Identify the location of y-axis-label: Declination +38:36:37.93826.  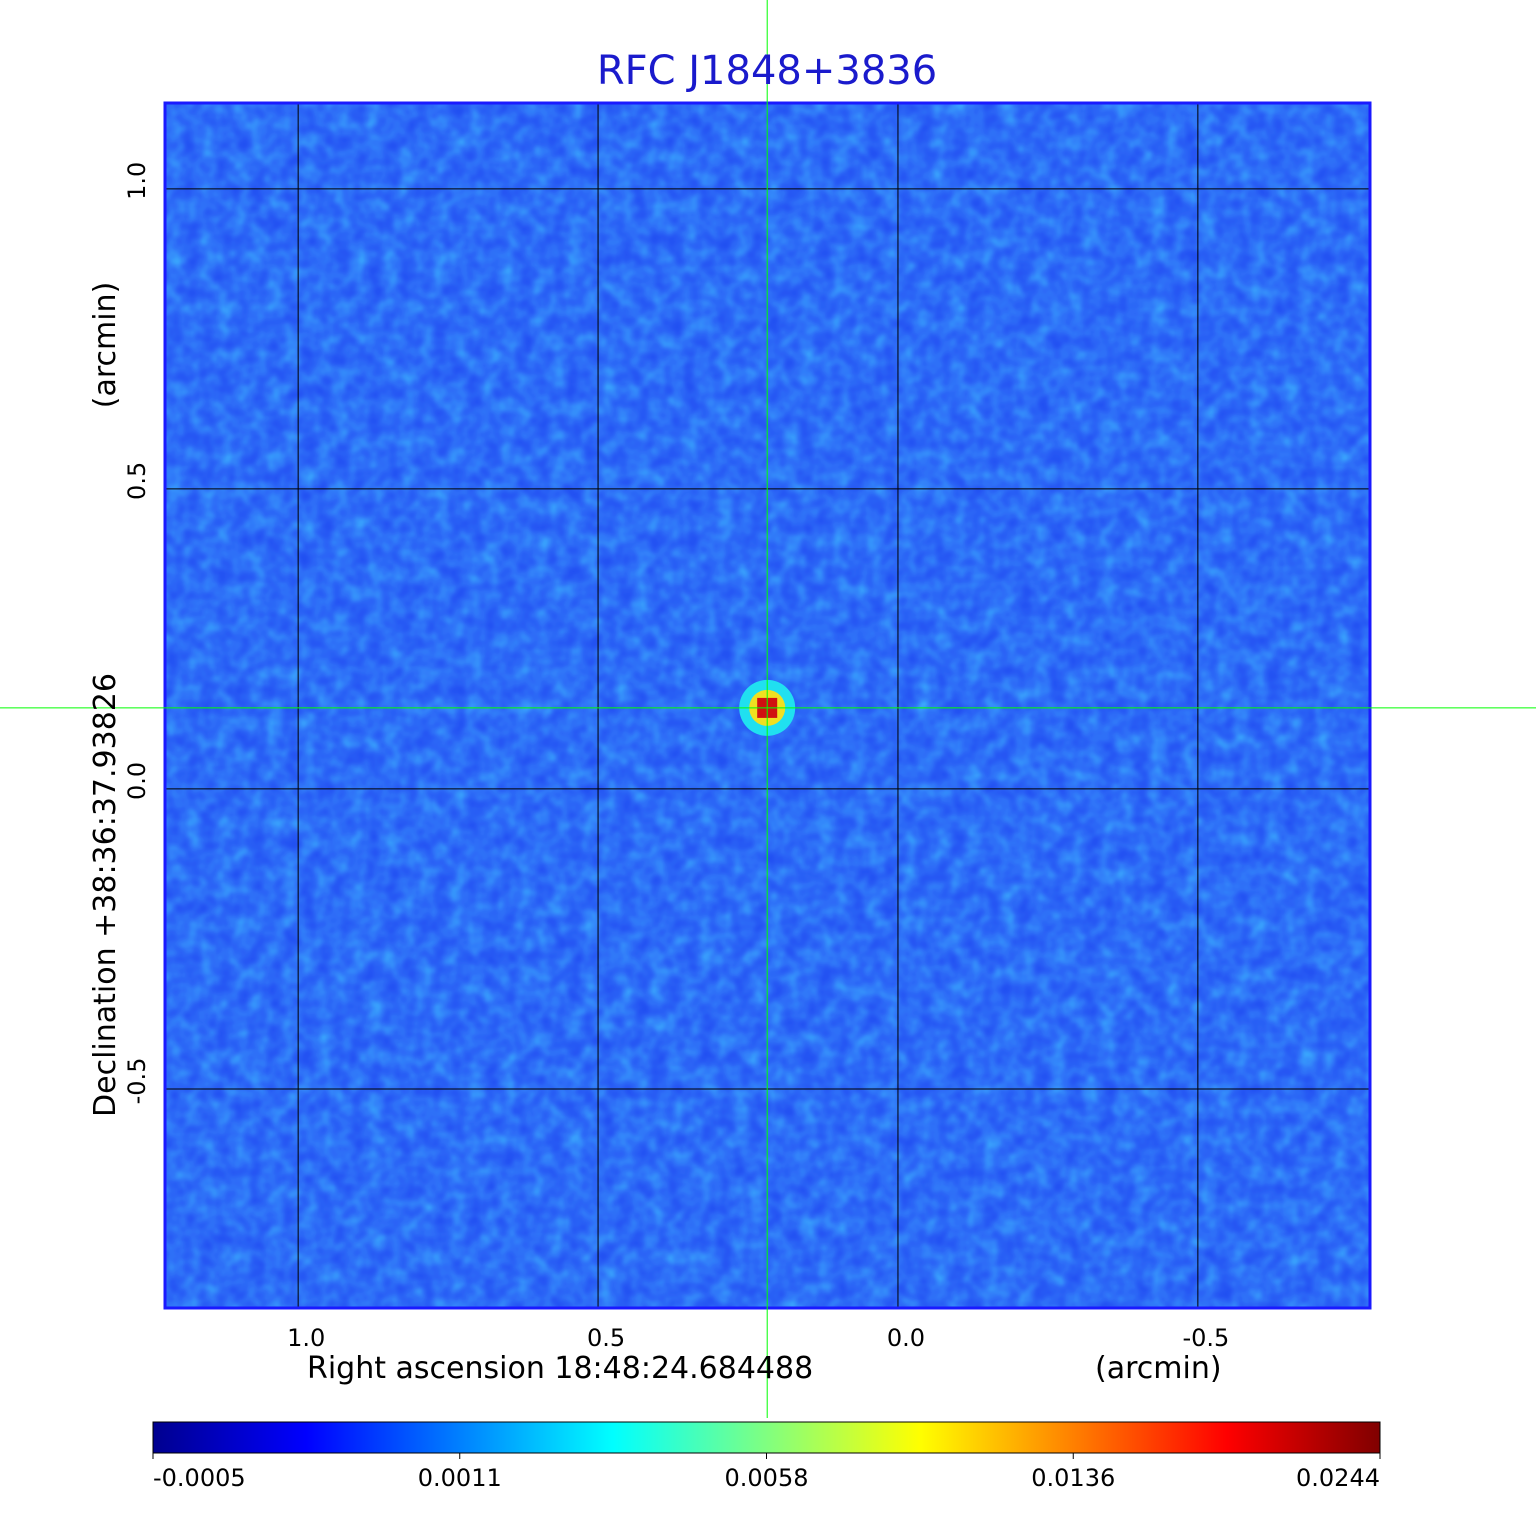
(105, 895).